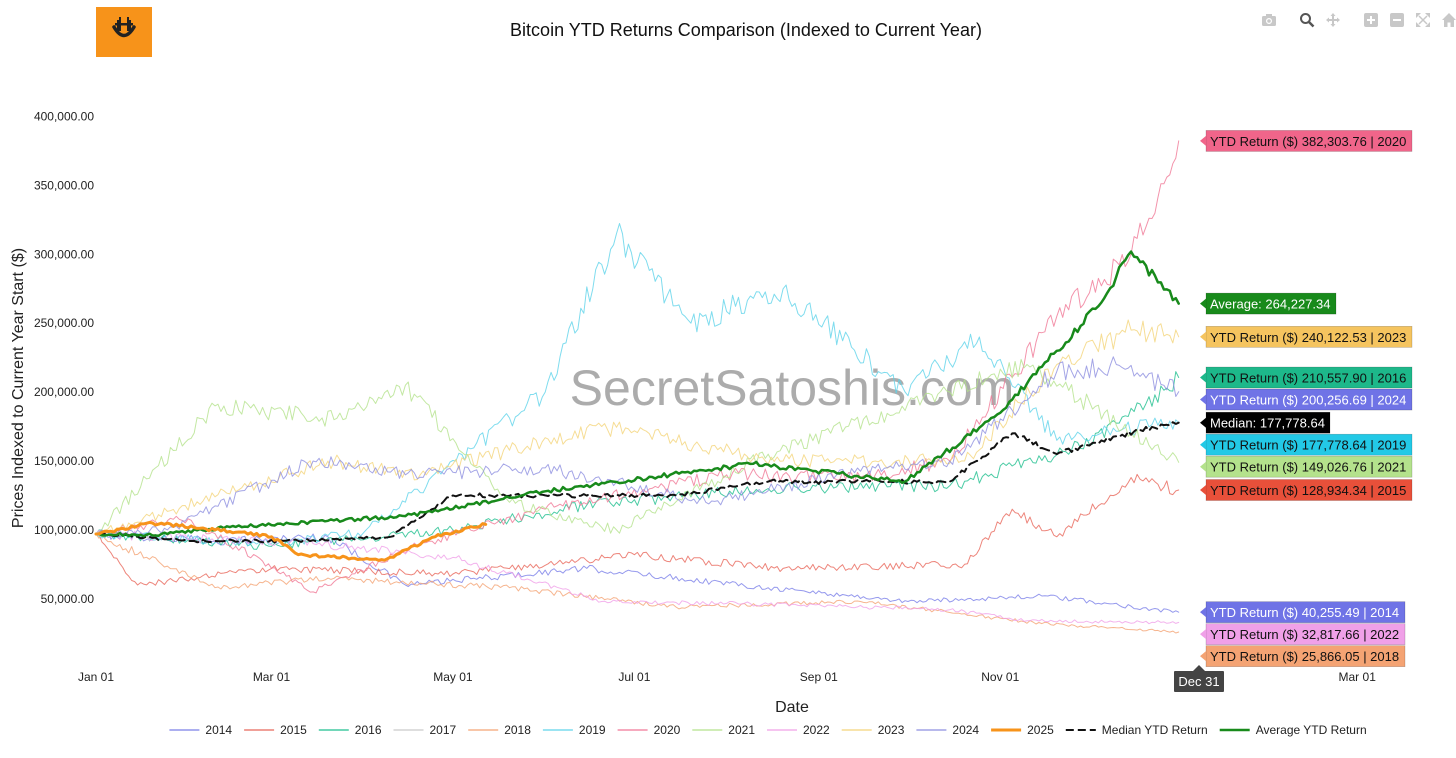 The height and width of the screenshot is (758, 1456). I want to click on legend-label: 2016, so click(368, 730).